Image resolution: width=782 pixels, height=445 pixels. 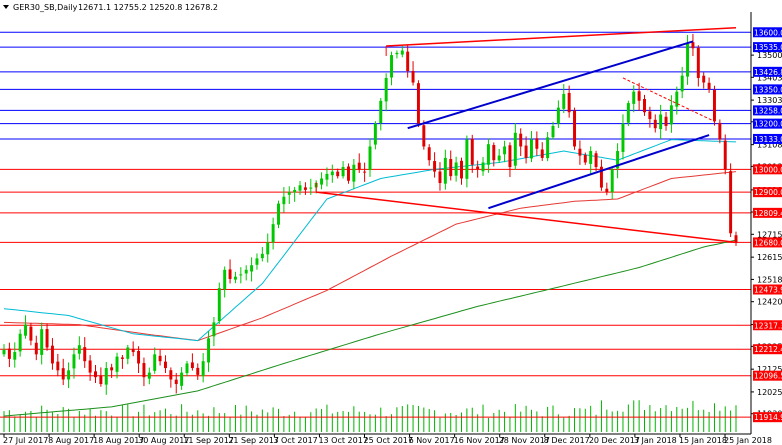 What do you see at coordinates (550, 85) in the screenshot?
I see `channel-upper-line` at bounding box center [550, 85].